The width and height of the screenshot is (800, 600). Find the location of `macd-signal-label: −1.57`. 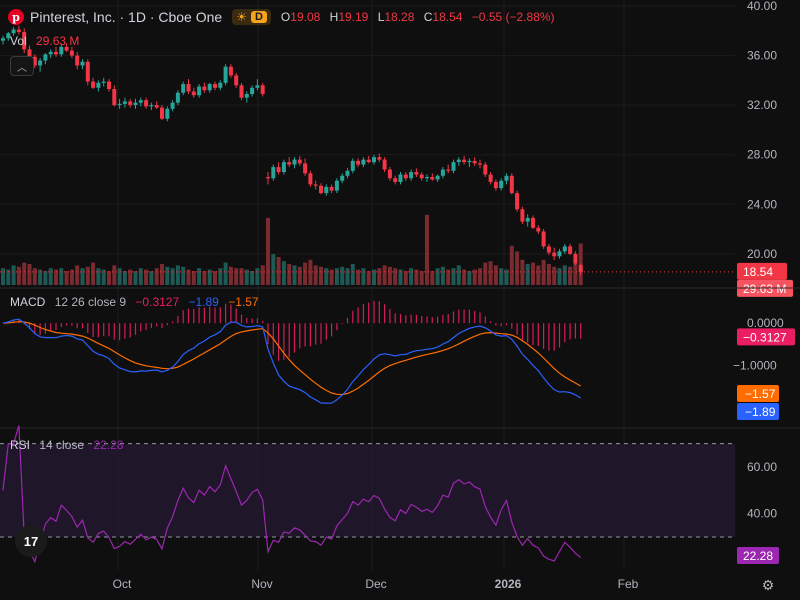

macd-signal-label: −1.57 is located at coordinates (760, 394).